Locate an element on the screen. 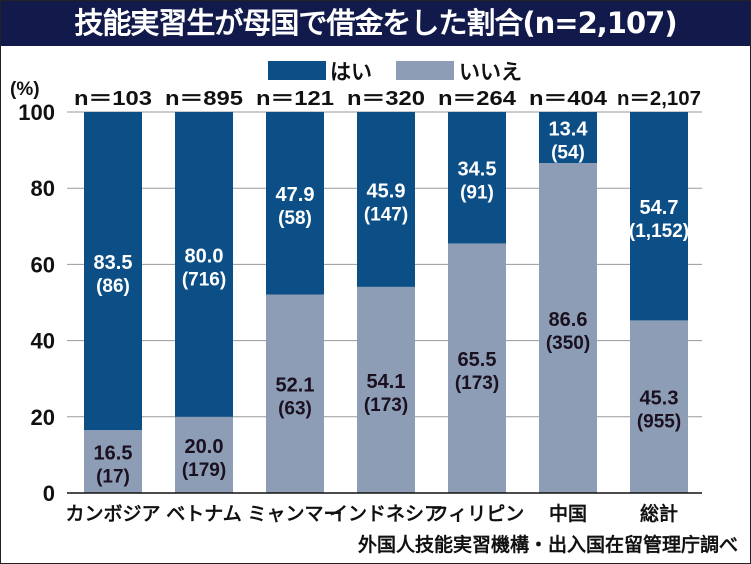 The height and width of the screenshot is (564, 751). data-label-no: 52.1 is located at coordinates (295, 386).